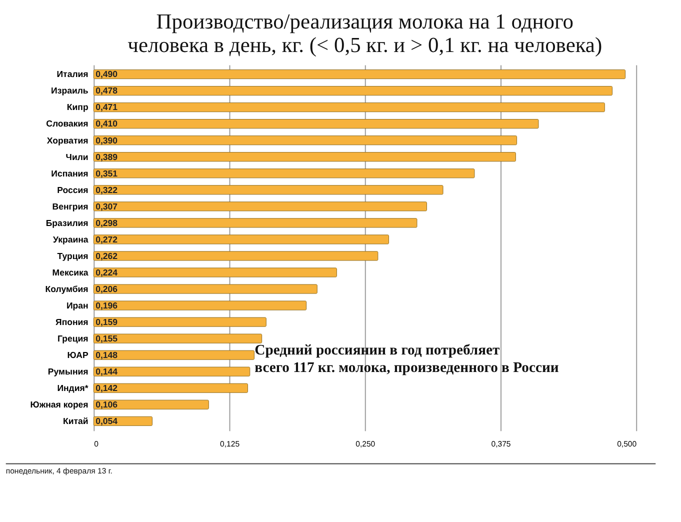  What do you see at coordinates (366, 444) in the screenshot?
I see `x-tick-label: 0,250` at bounding box center [366, 444].